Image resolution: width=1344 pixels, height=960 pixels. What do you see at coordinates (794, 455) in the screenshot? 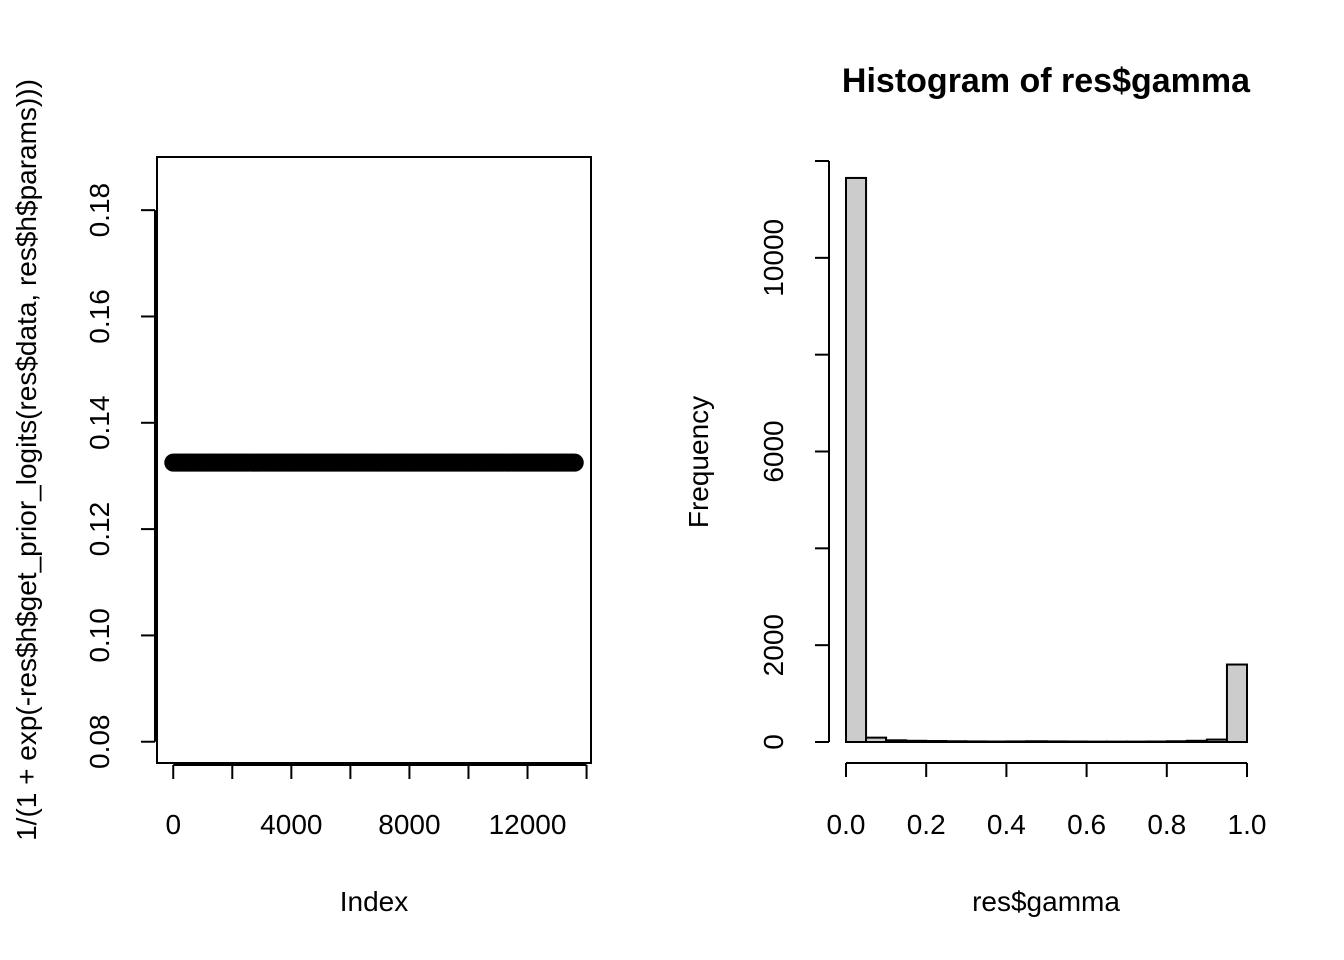
I see `histogram-y-axis: 0 2000 6000 10000` at bounding box center [794, 455].